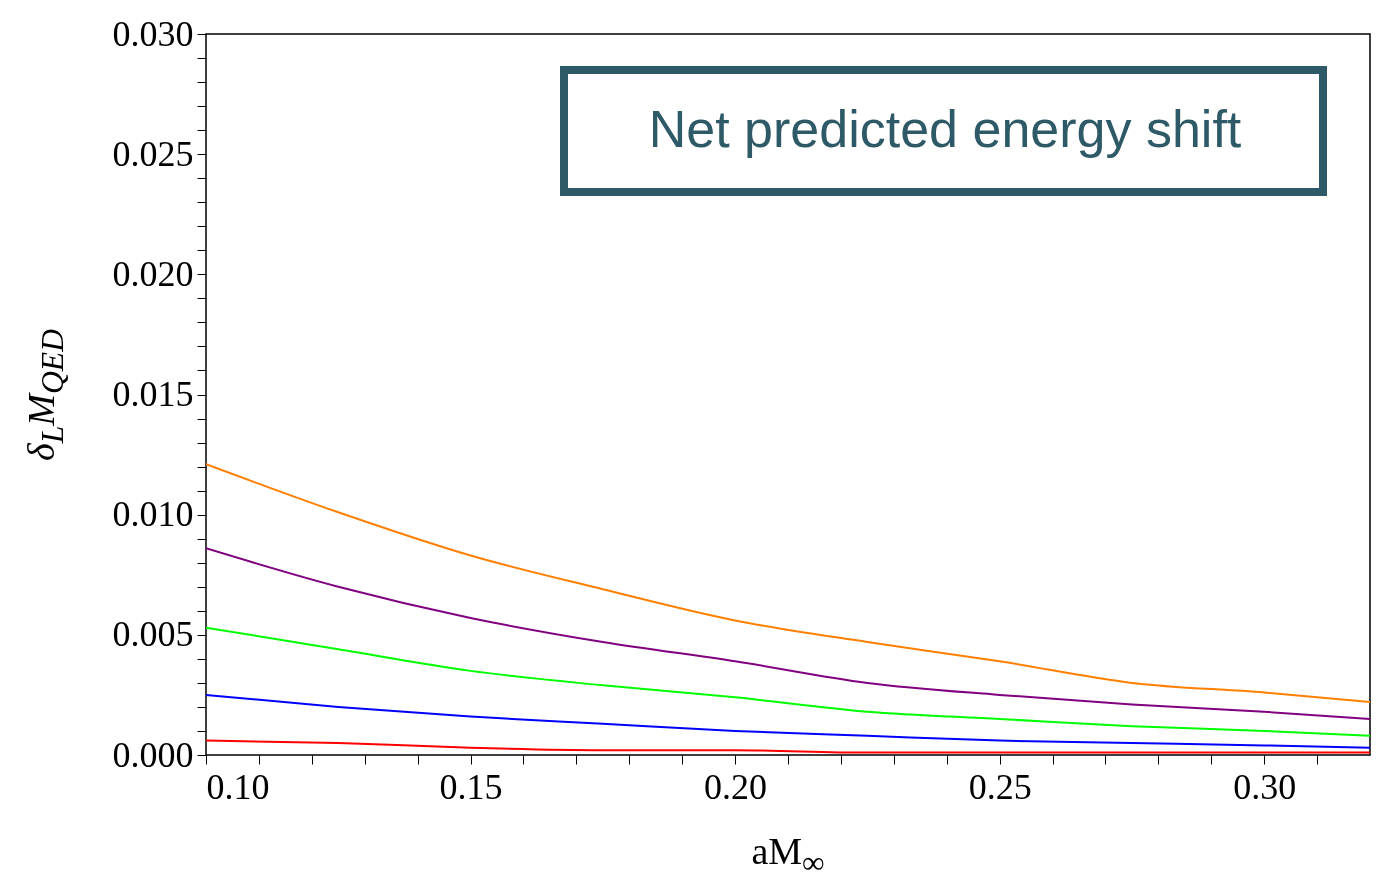  What do you see at coordinates (1000, 786) in the screenshot?
I see `x-tick-label: 0.25` at bounding box center [1000, 786].